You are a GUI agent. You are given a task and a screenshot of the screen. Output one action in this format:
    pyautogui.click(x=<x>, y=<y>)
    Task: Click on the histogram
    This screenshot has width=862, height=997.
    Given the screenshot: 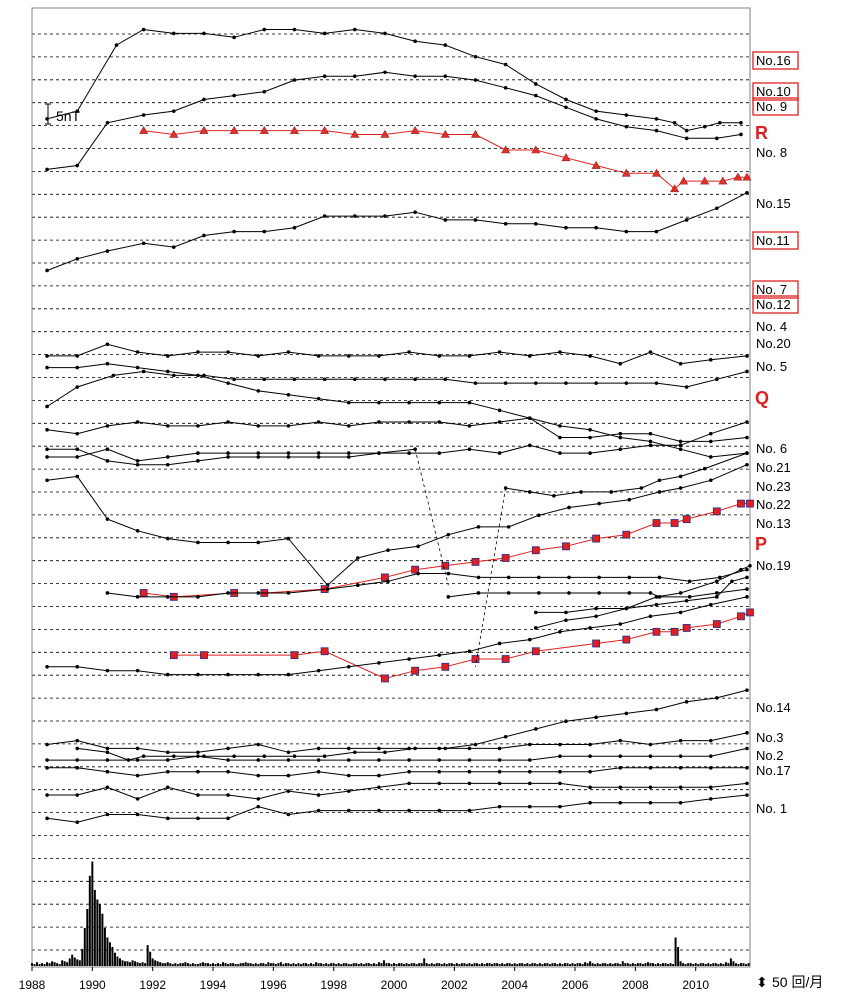 What is the action you would take?
    pyautogui.click(x=390, y=913)
    